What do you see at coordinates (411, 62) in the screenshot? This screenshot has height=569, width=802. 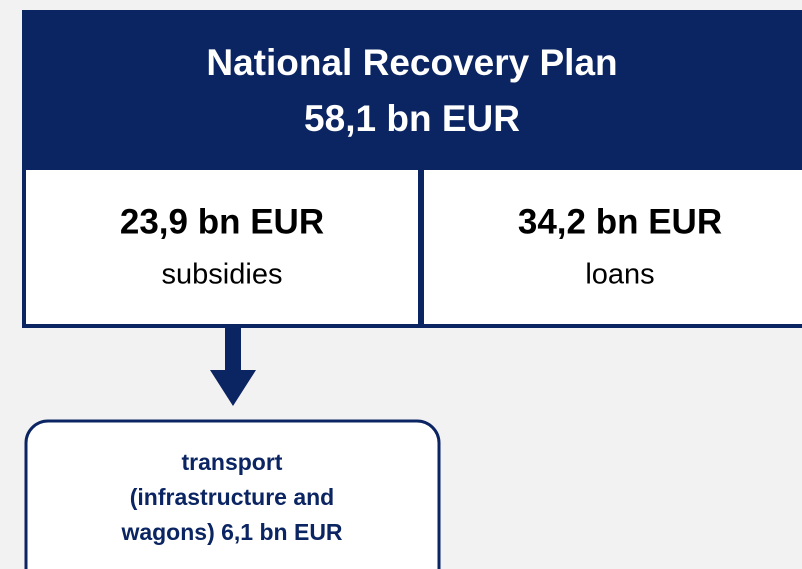 I see `header-title: National Recovery Plan` at bounding box center [411, 62].